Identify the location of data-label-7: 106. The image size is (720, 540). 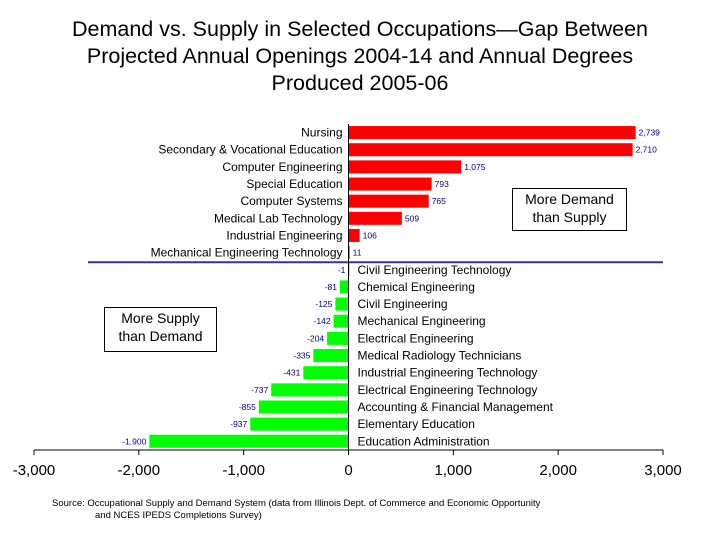
(370, 235).